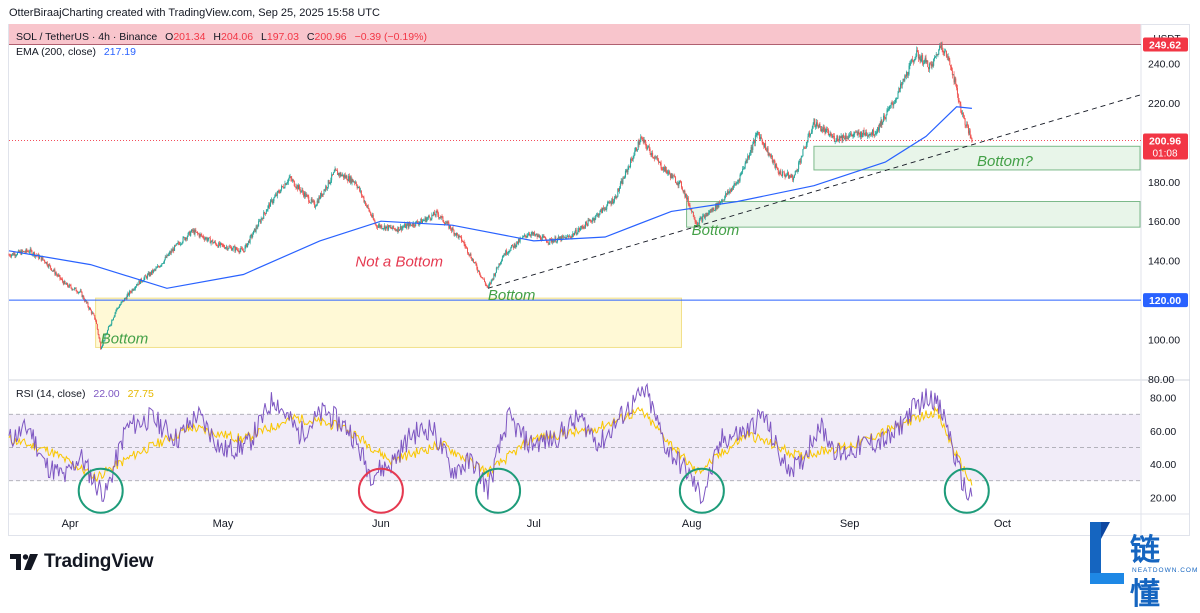 This screenshot has height=613, width=1200. What do you see at coordinates (850, 524) in the screenshot?
I see `time-tick: Sep` at bounding box center [850, 524].